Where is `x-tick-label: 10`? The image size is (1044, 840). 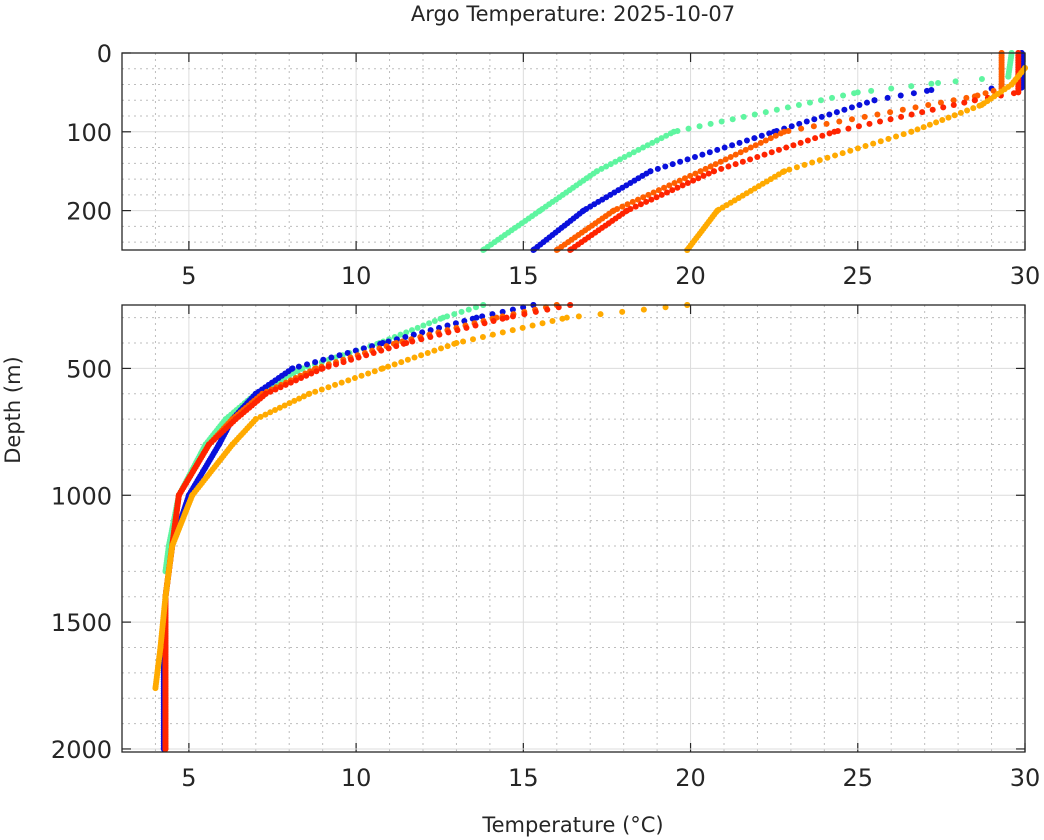 x-tick-label: 10 is located at coordinates (356, 276).